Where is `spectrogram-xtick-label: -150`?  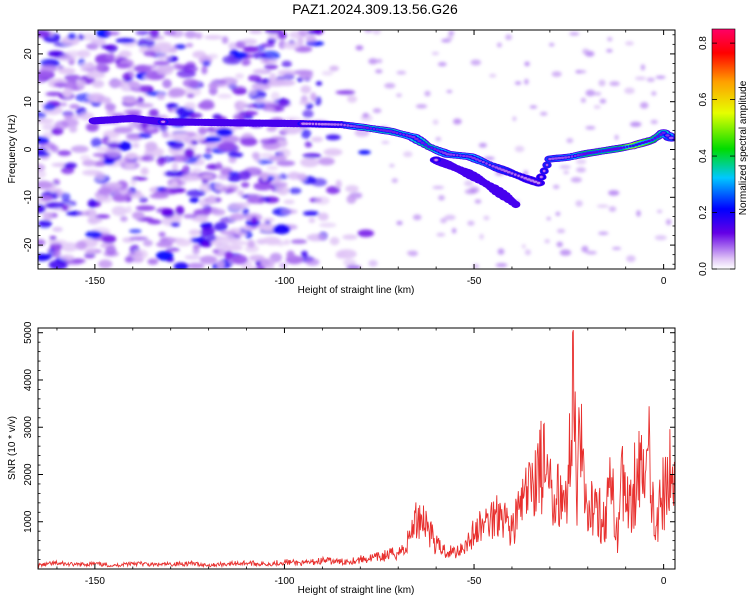 spectrogram-xtick-label: -150 is located at coordinates (95, 281).